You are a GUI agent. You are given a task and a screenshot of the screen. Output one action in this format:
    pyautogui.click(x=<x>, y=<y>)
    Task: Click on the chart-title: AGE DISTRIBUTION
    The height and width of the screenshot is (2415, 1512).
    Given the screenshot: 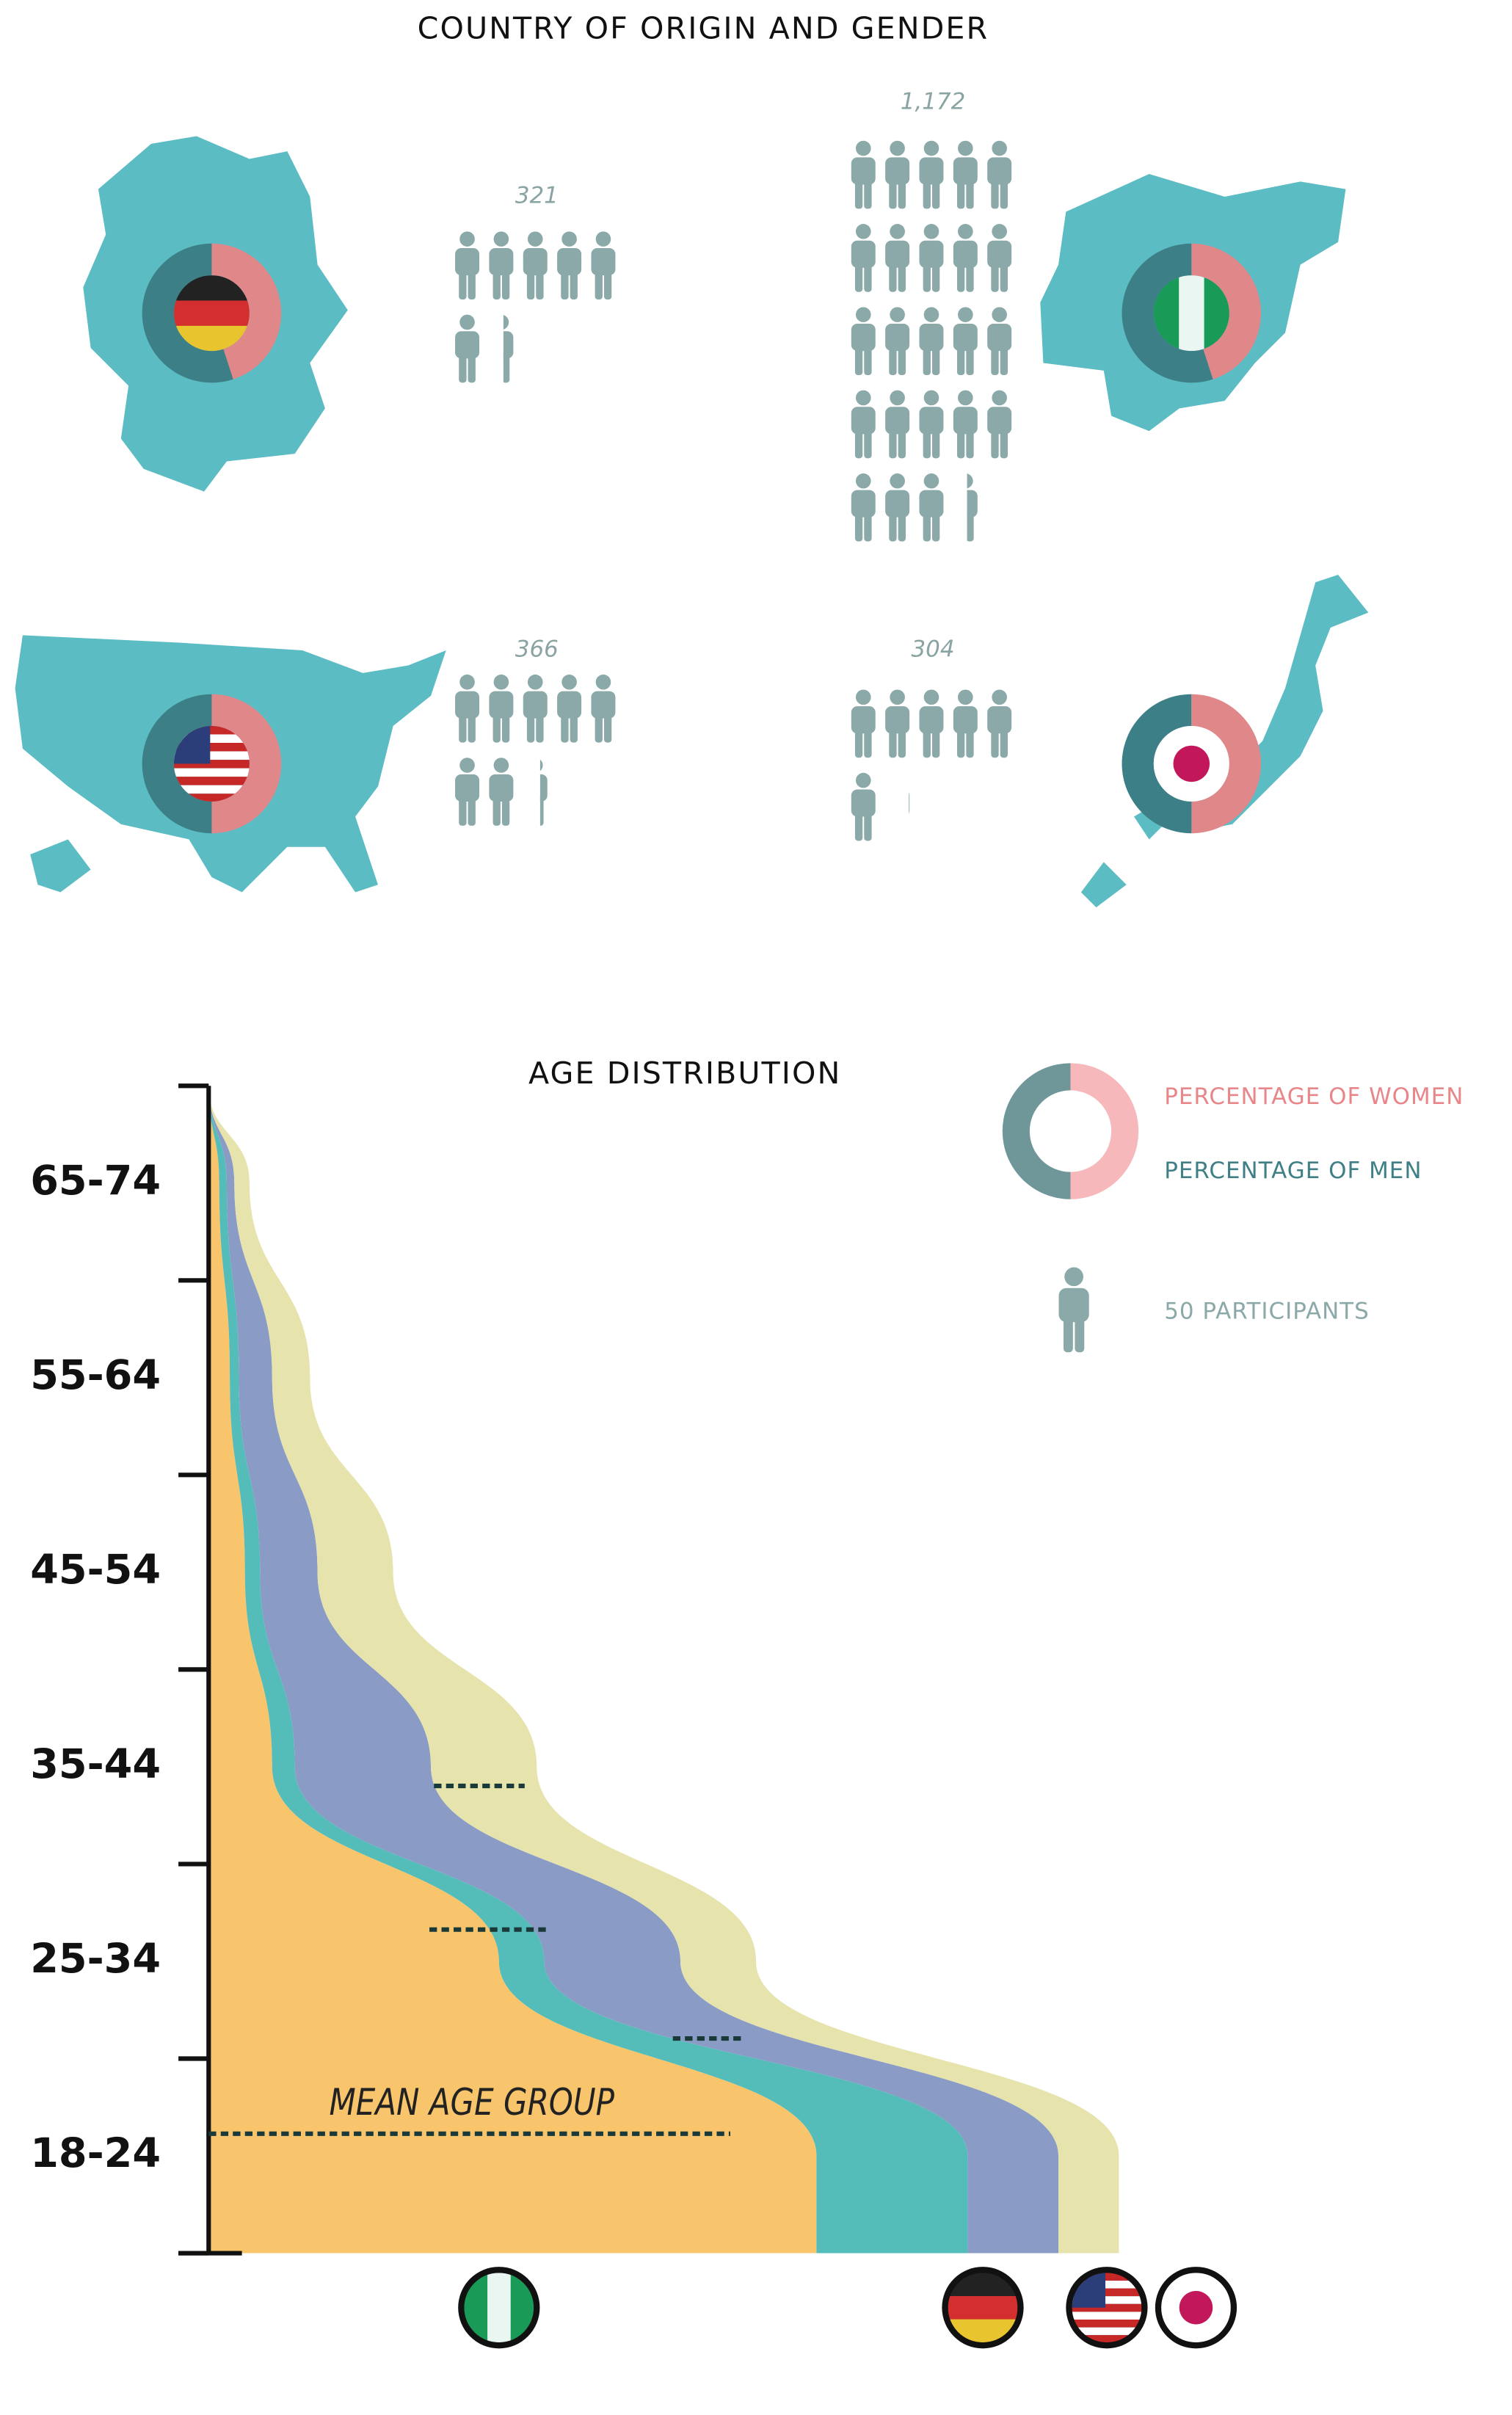 What is the action you would take?
    pyautogui.click(x=684, y=1073)
    